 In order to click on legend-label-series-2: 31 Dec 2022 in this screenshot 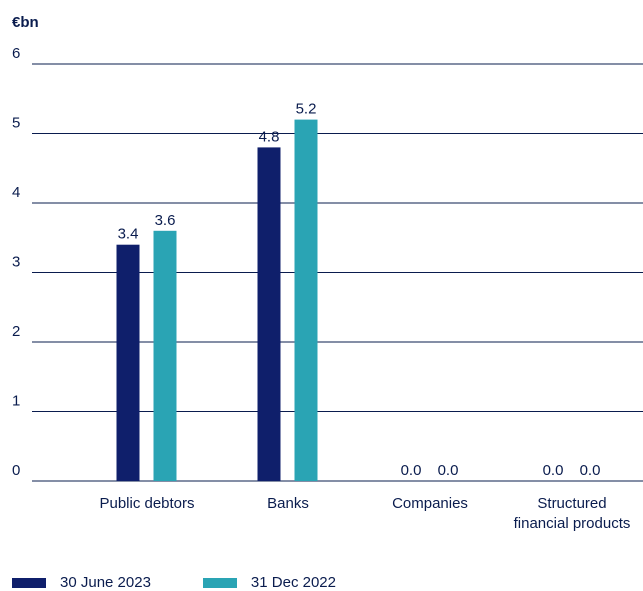, I will do `click(293, 582)`.